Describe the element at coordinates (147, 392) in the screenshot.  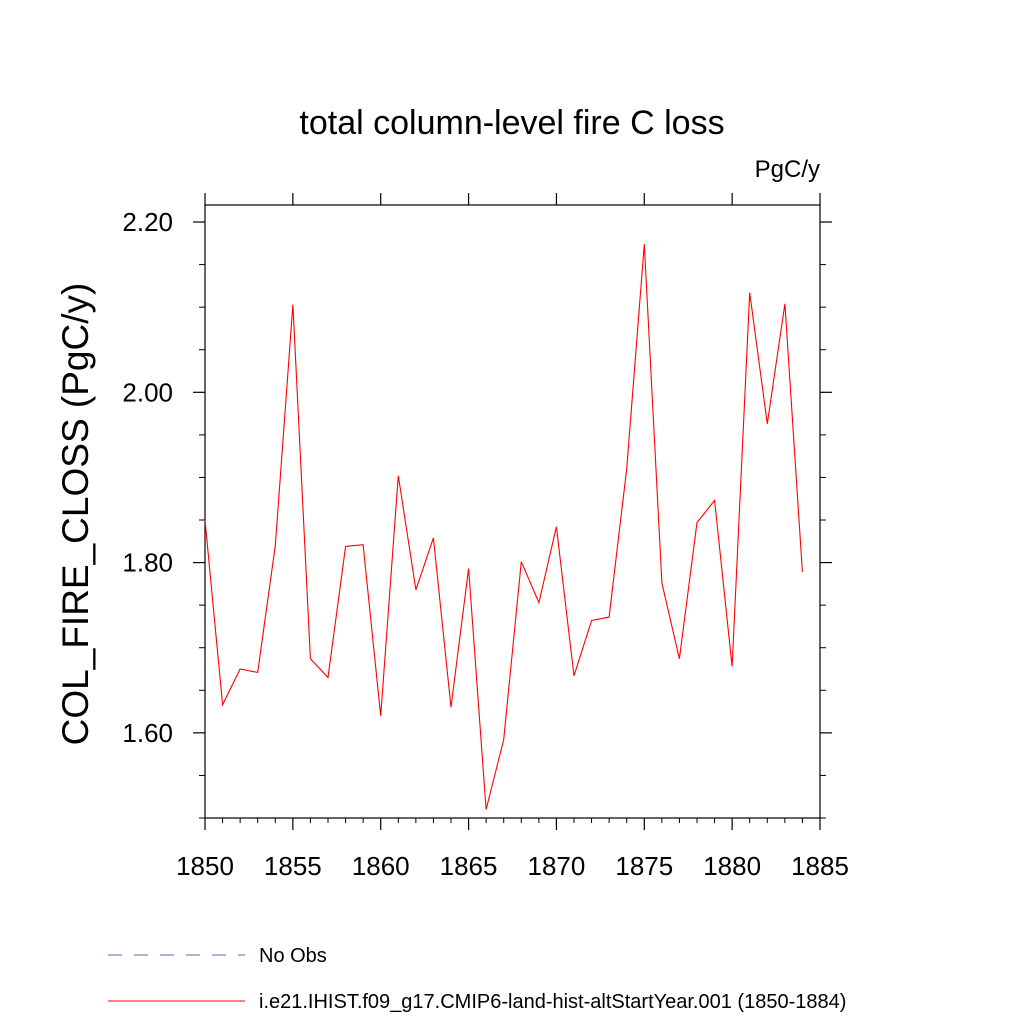
I see `y-tick-label: 2.00` at that location.